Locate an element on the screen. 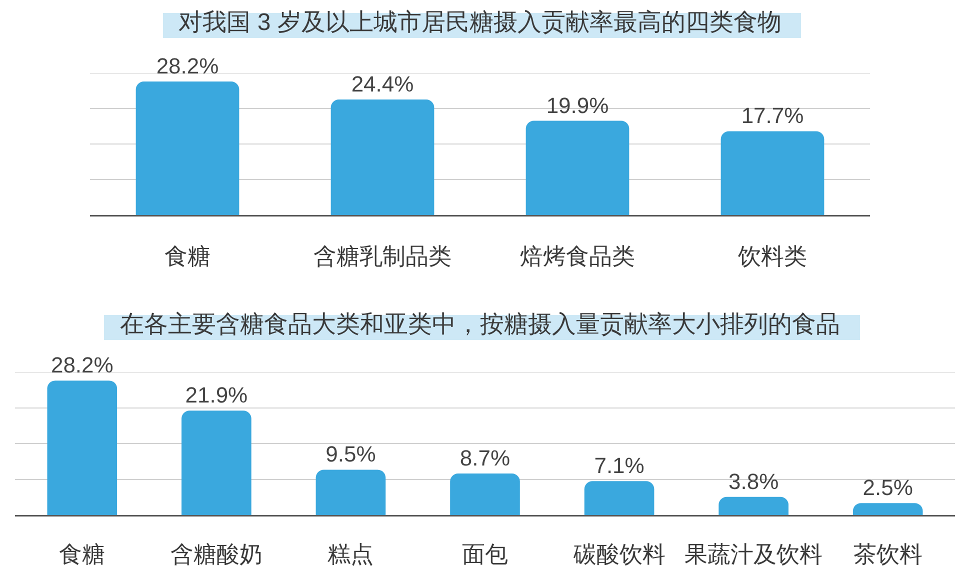  x-tick-label: 糕点 is located at coordinates (351, 554).